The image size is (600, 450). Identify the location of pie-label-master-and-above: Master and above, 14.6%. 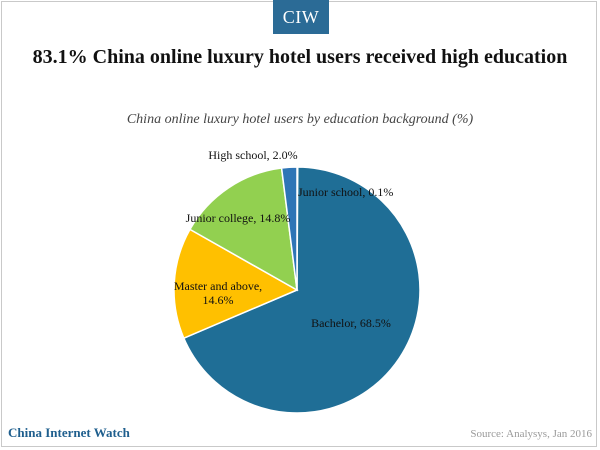
(218, 293).